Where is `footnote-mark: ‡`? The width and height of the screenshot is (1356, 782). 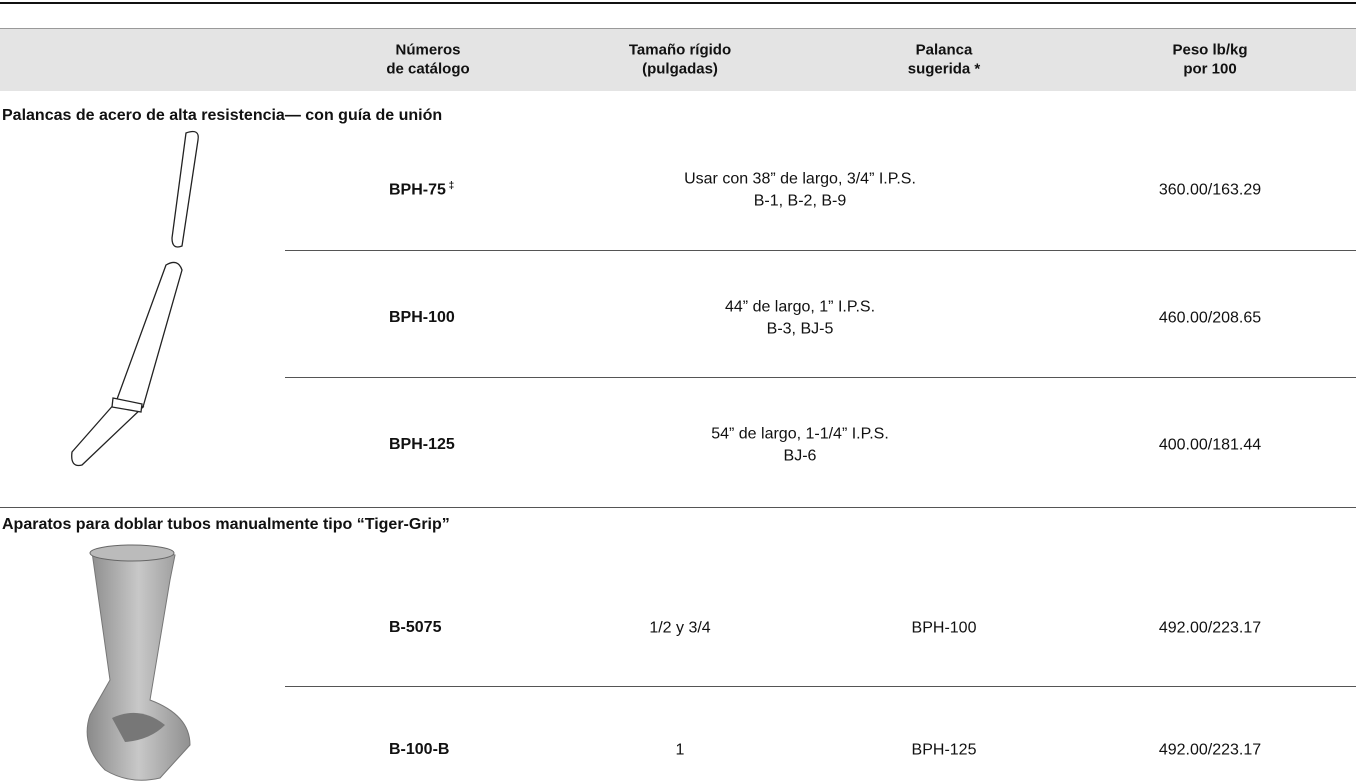
footnote-mark: ‡ is located at coordinates (450, 186).